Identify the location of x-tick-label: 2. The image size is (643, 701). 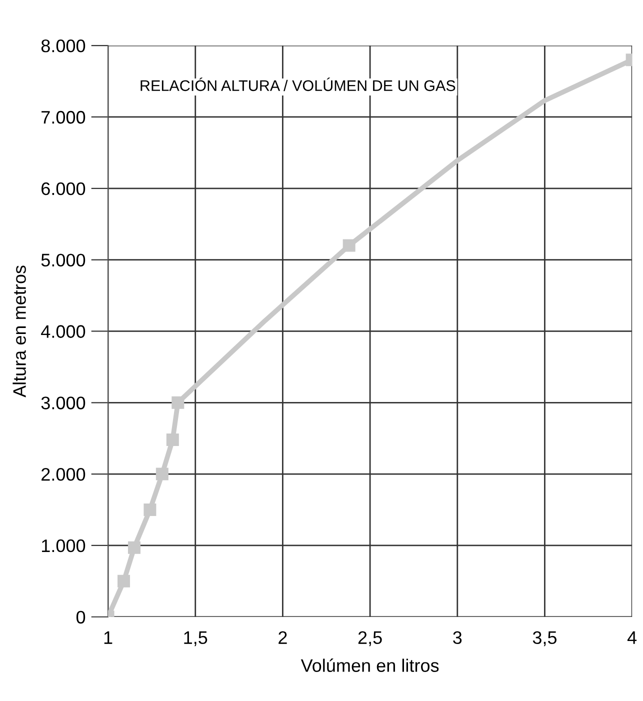
(282, 637).